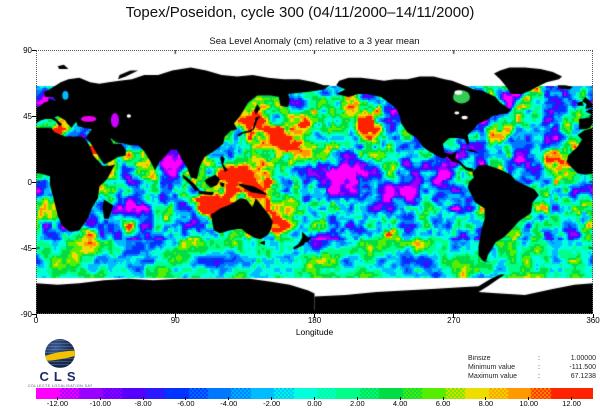  Describe the element at coordinates (571, 403) in the screenshot. I see `colorbar-tick-label: 12.00` at that location.